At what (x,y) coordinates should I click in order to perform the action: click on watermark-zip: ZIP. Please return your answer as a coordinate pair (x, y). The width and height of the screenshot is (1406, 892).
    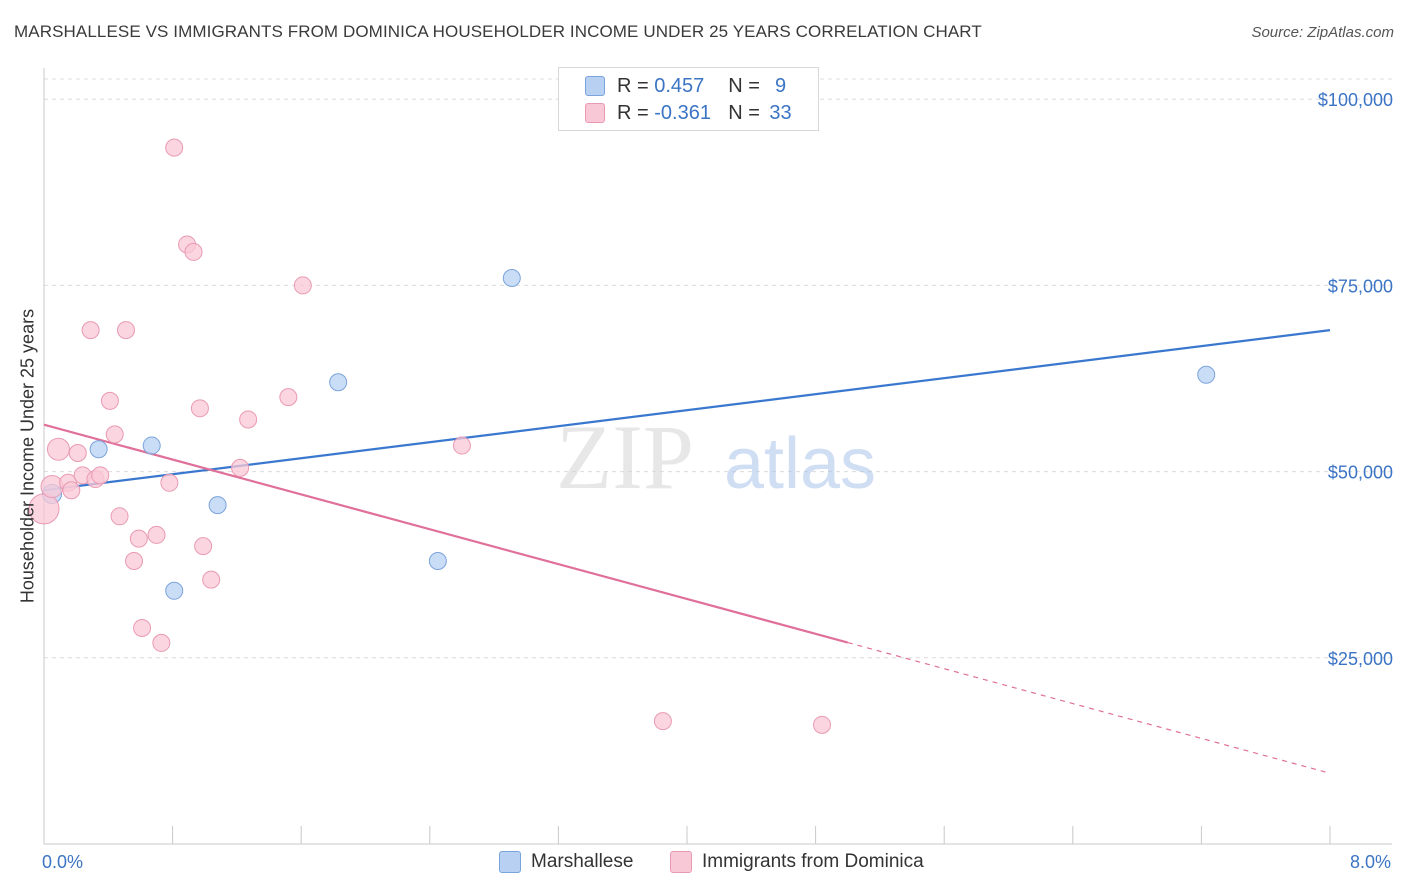
    Looking at the image, I should click on (625, 457).